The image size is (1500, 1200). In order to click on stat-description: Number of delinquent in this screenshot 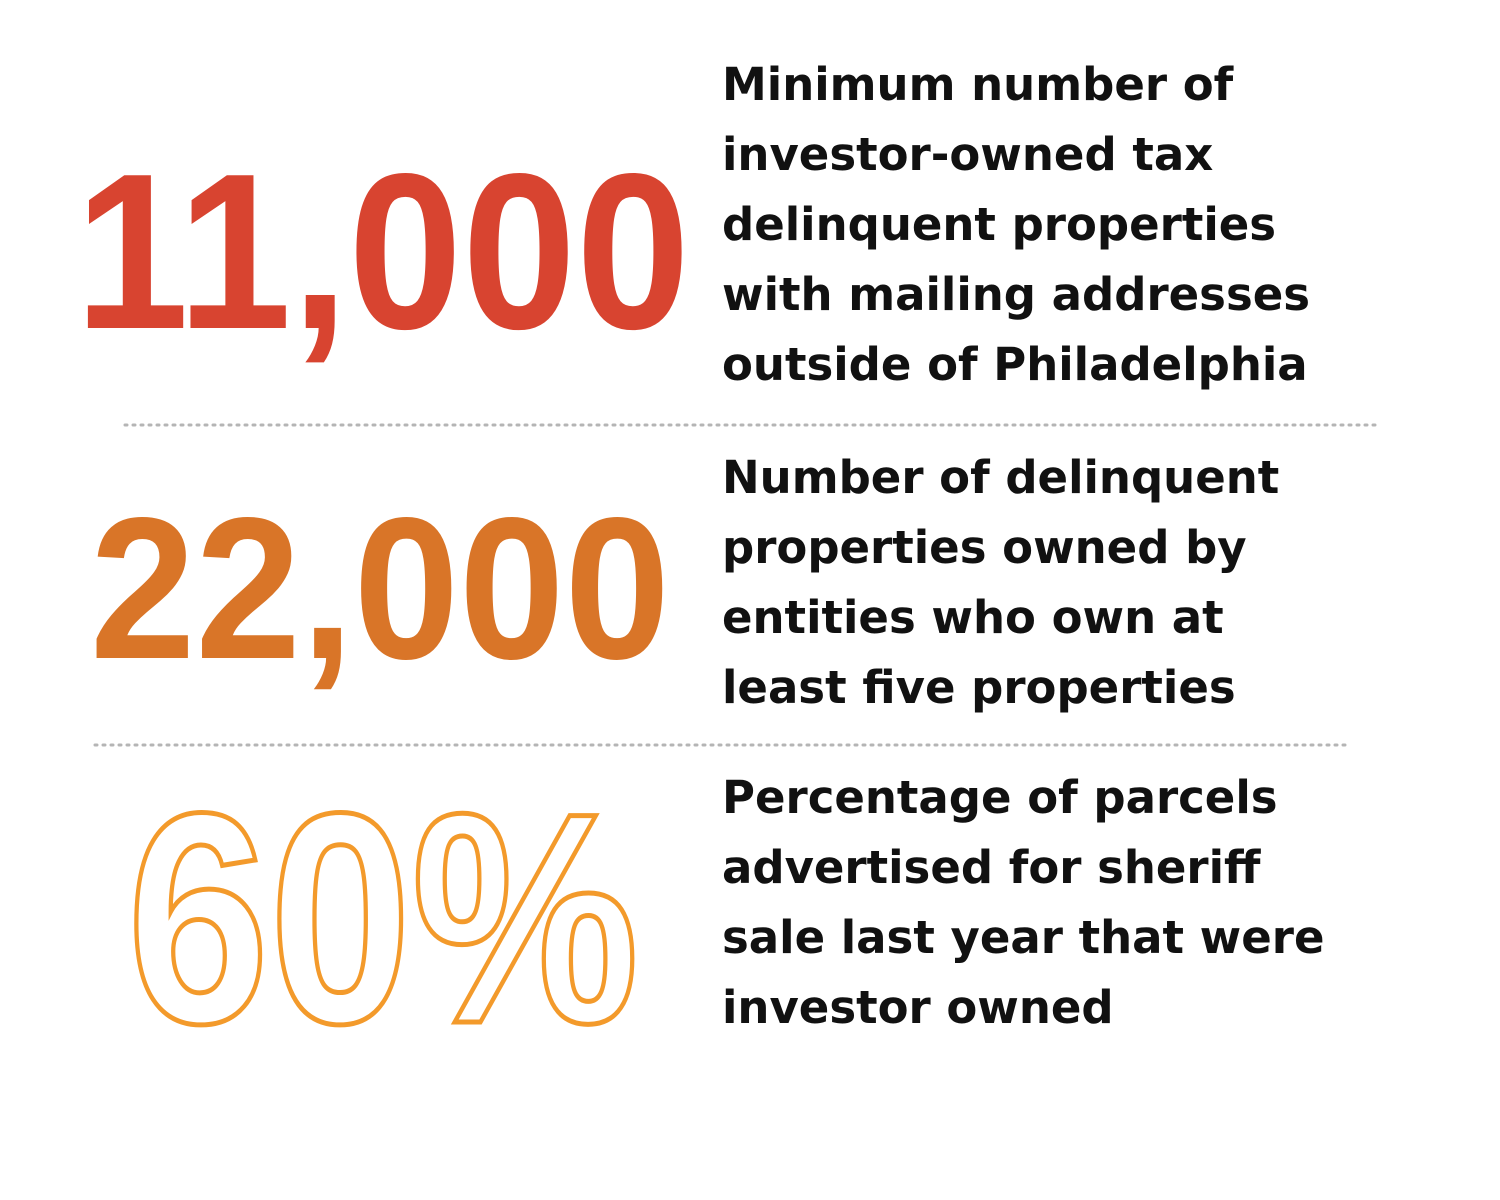, I will do `click(1000, 477)`.